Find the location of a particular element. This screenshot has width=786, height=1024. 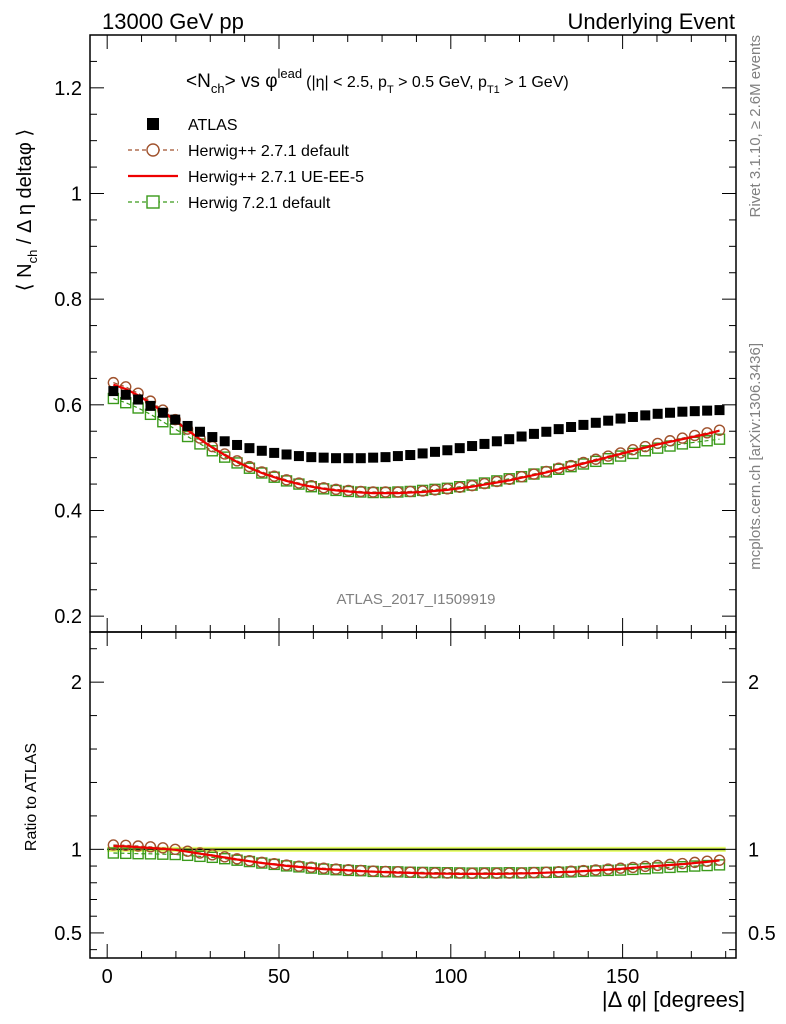

header-right: Underlying Event is located at coordinates (651, 21).